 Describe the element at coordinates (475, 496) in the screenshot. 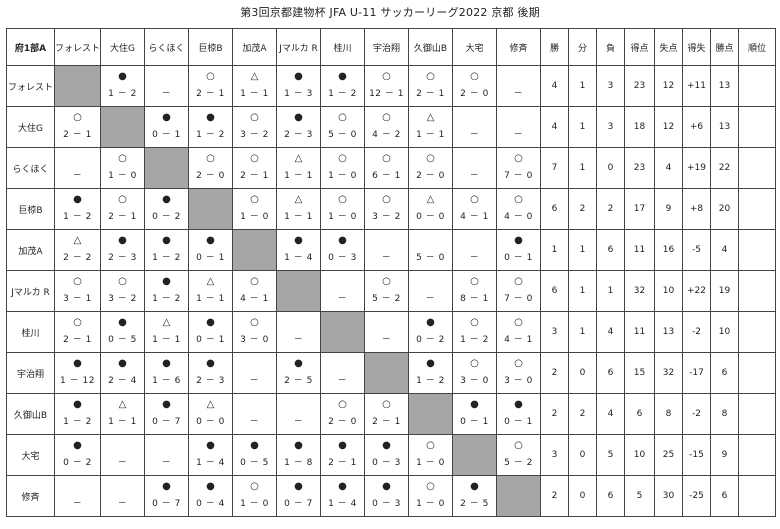

I see `match-cell: ● 2 － 5` at that location.